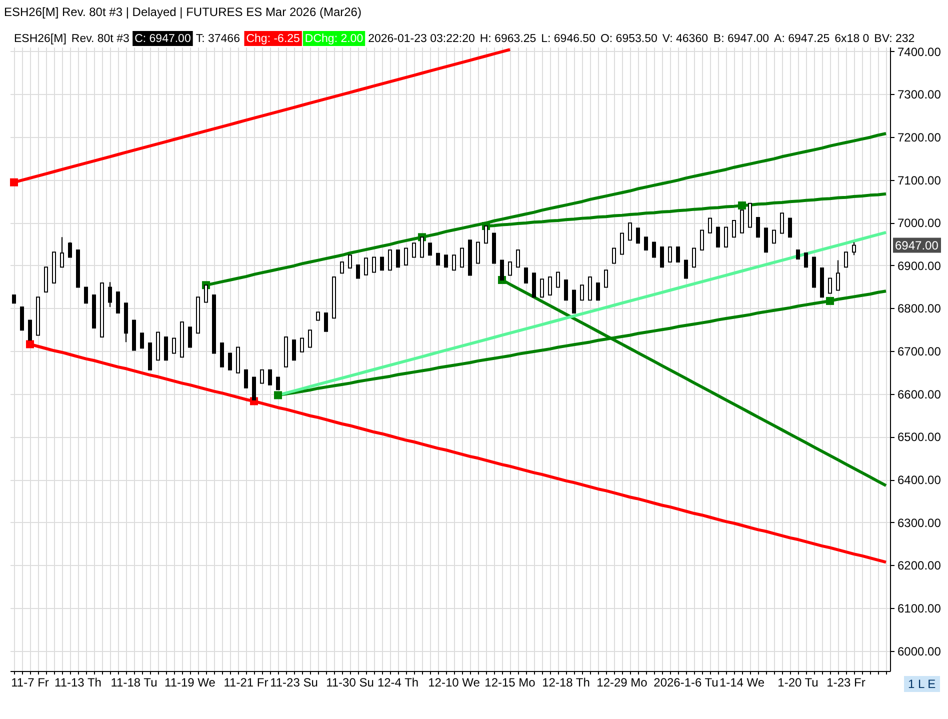  What do you see at coordinates (917, 245) in the screenshot?
I see `text: 6947.00` at bounding box center [917, 245].